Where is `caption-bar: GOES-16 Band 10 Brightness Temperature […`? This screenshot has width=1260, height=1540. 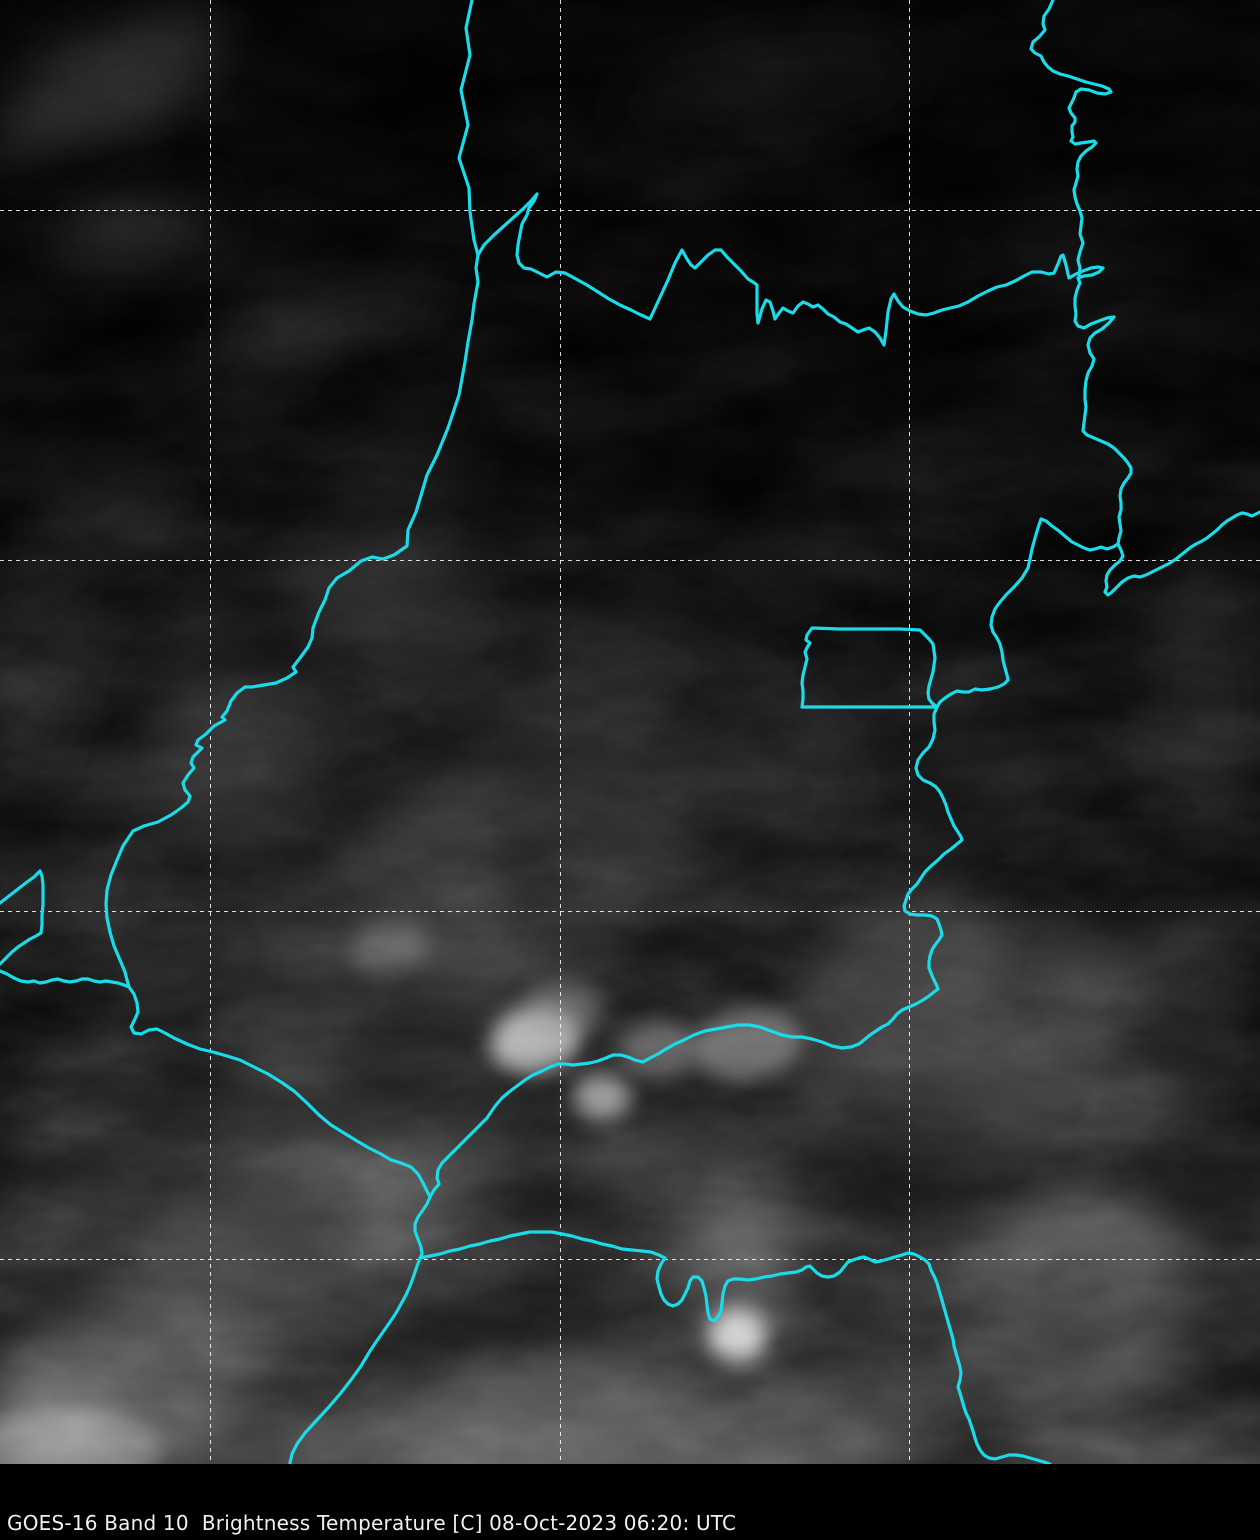
caption-bar: GOES-16 Band 10 Brightness Temperature [… is located at coordinates (630, 1502).